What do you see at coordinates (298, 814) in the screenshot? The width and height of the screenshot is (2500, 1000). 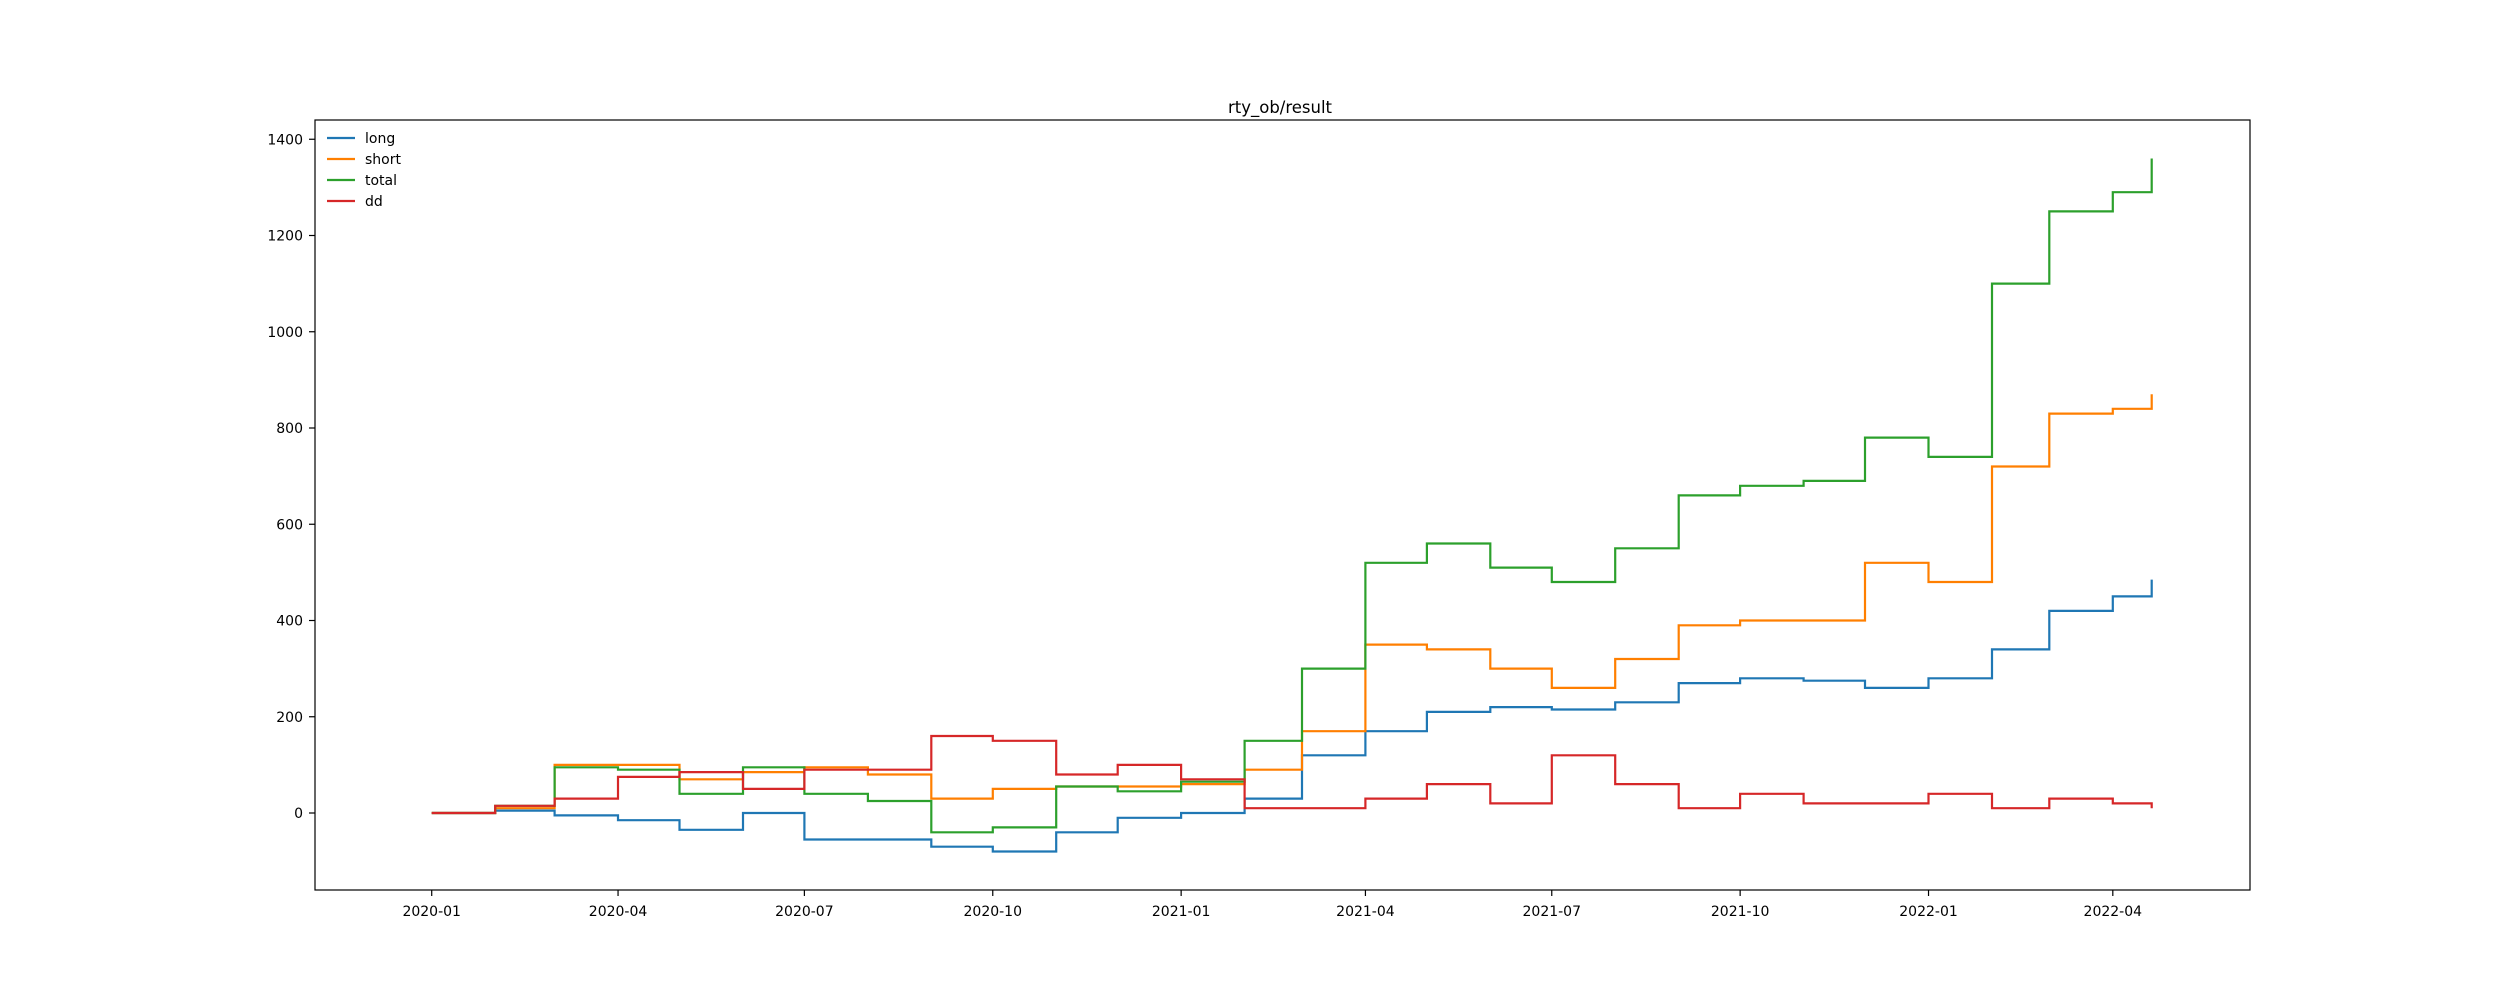 I see `y-tick-label: 0` at bounding box center [298, 814].